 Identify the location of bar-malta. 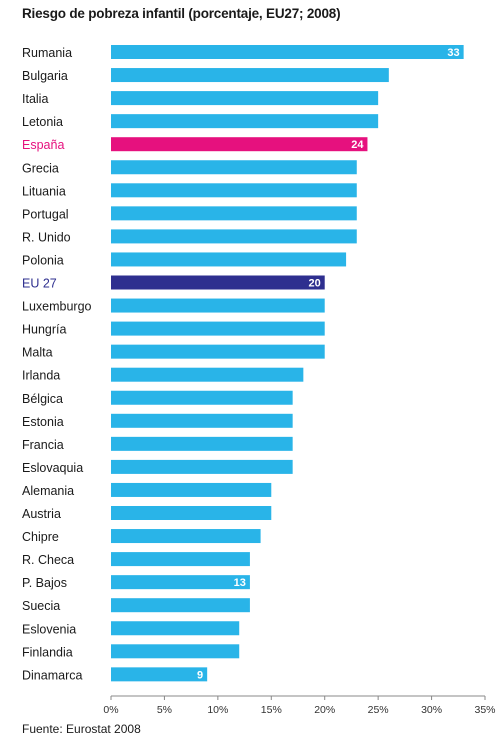
(218, 351).